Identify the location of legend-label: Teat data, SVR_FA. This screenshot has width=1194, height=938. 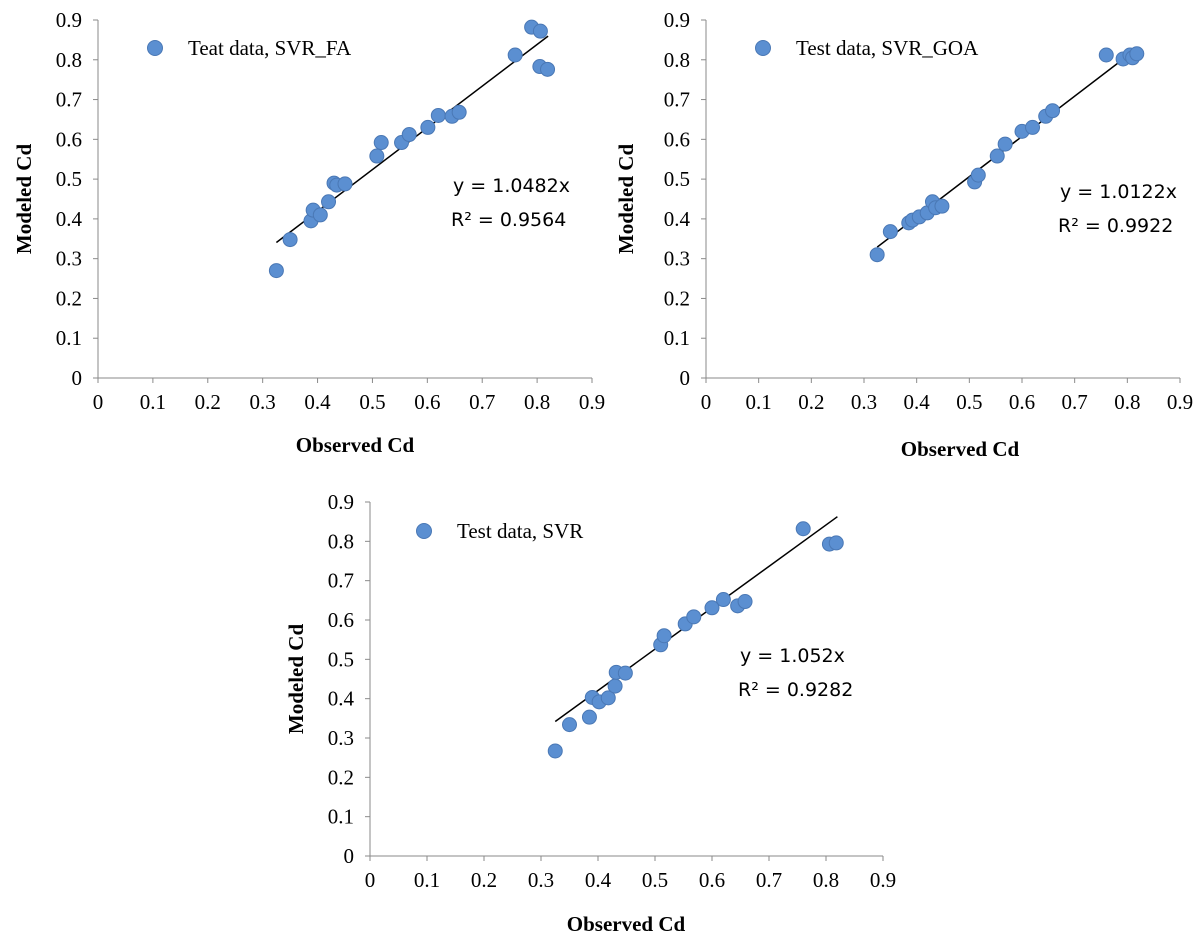
(270, 48).